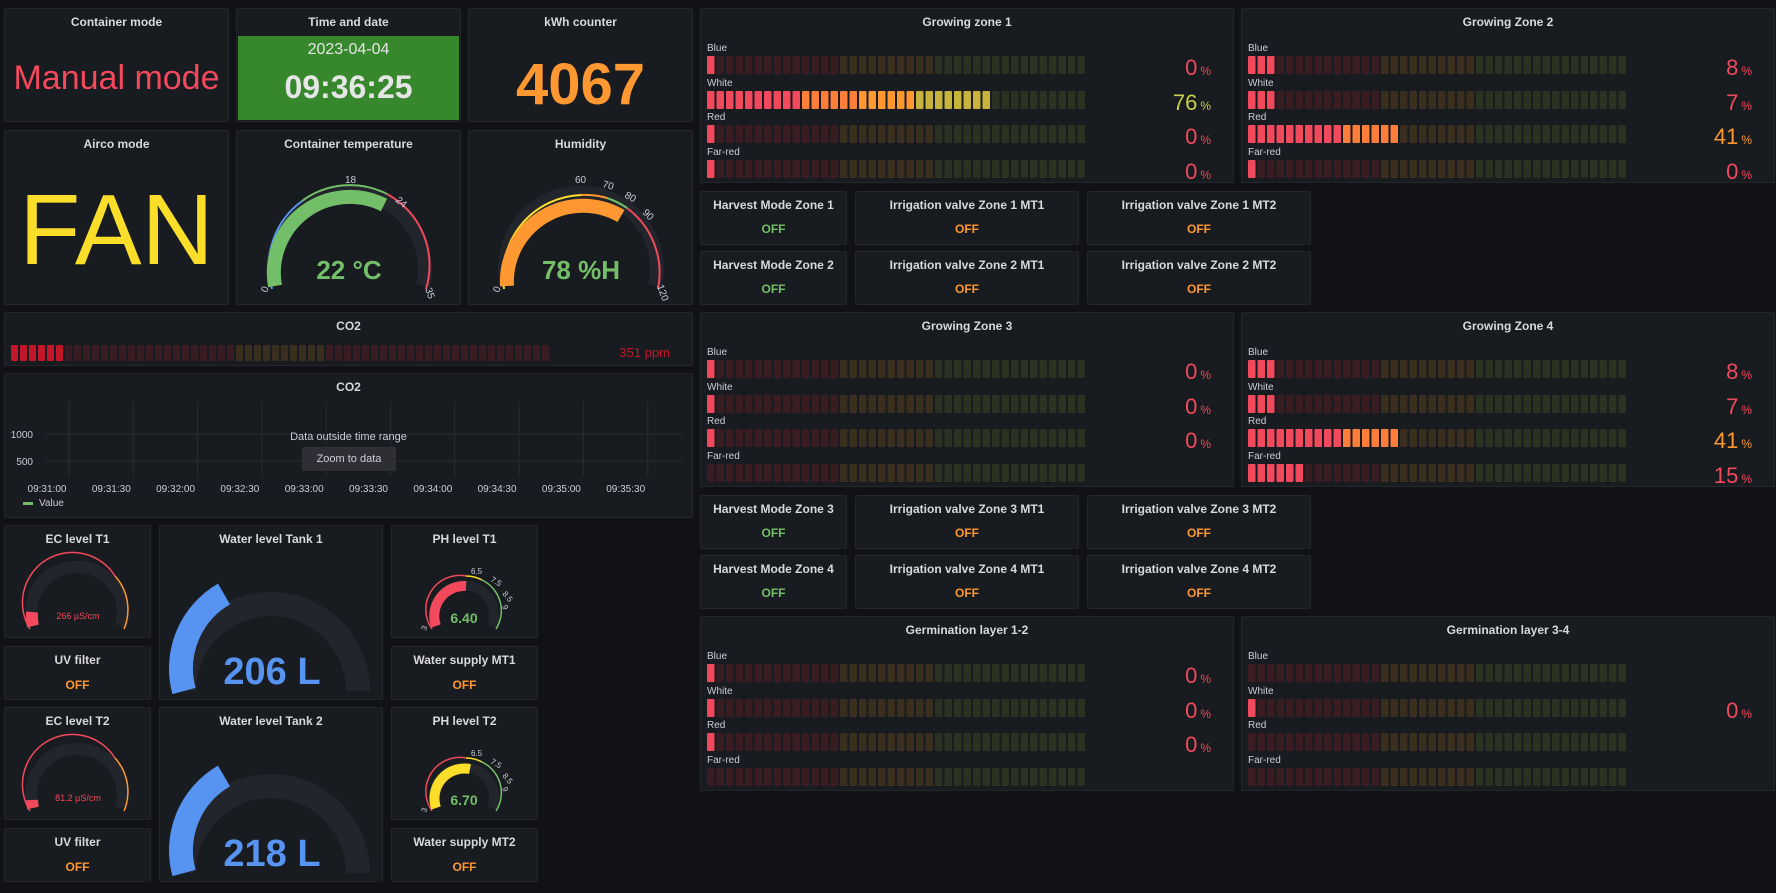 This screenshot has width=1776, height=893. Describe the element at coordinates (1746, 713) in the screenshot. I see `percent-unit: %` at that location.